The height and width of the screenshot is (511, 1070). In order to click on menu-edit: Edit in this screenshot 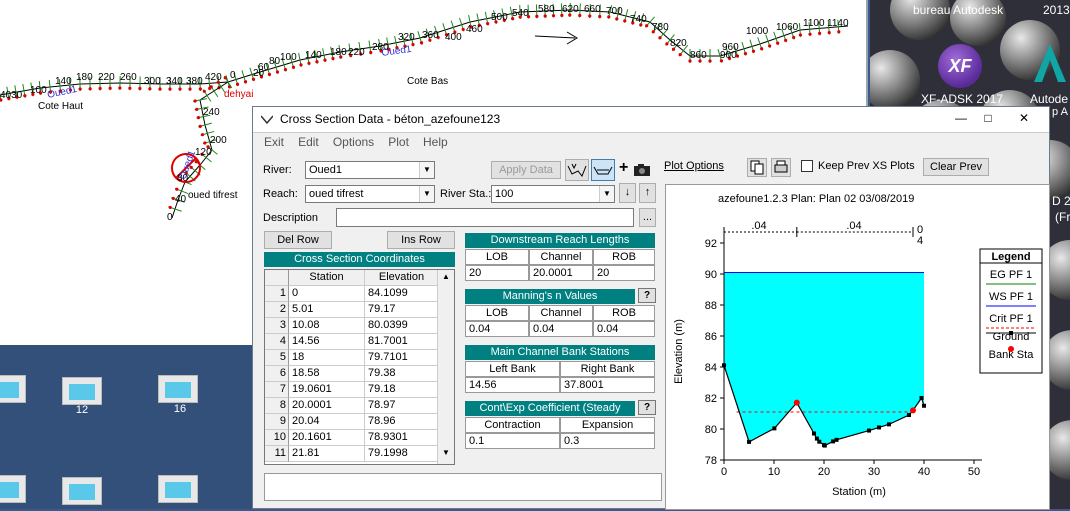, I will do `click(308, 142)`.